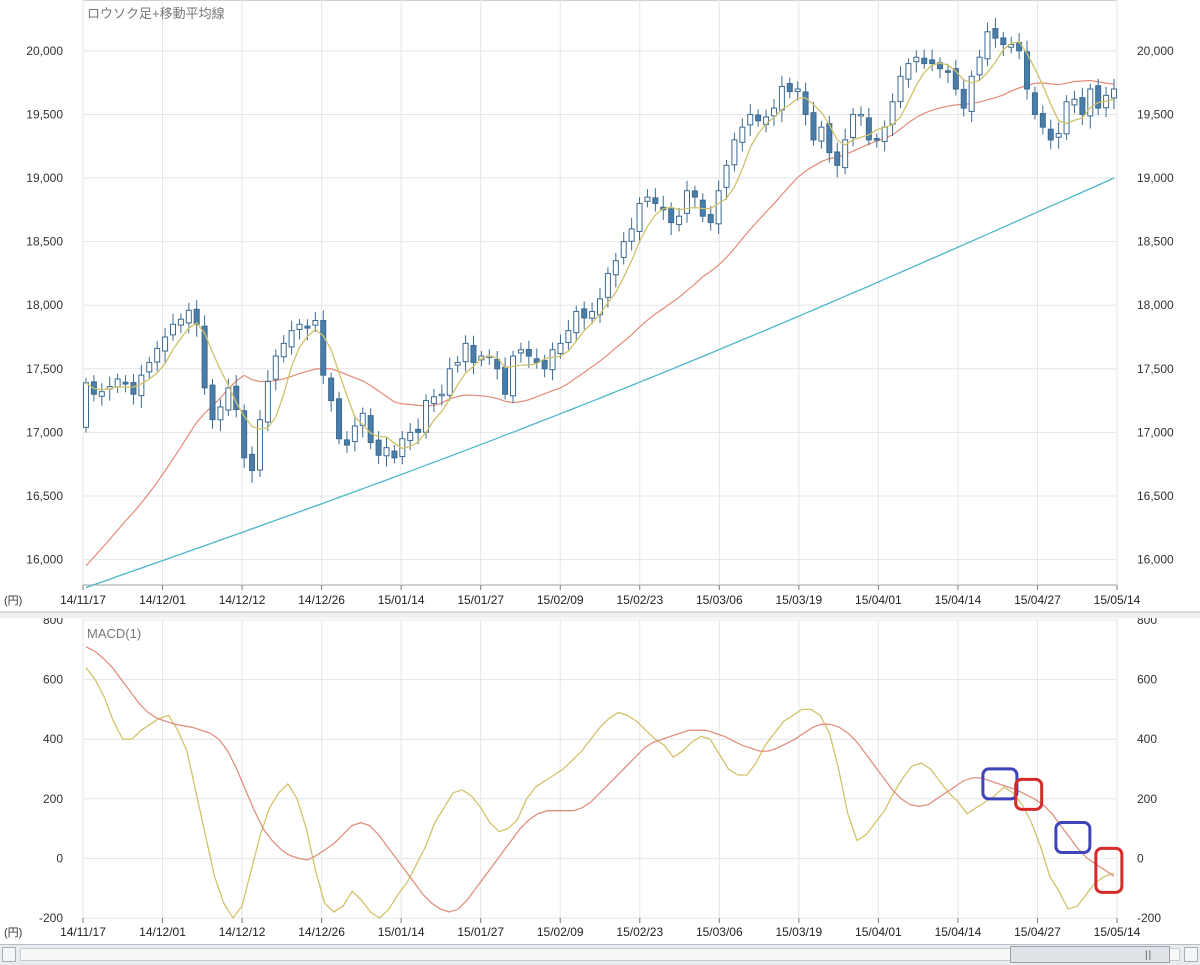  I want to click on macd-title: MACD(1), so click(114, 633).